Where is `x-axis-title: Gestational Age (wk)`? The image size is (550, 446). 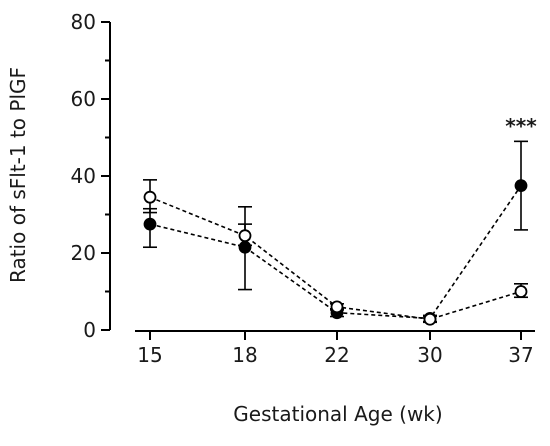 x-axis-title: Gestational Age (wk) is located at coordinates (337, 414).